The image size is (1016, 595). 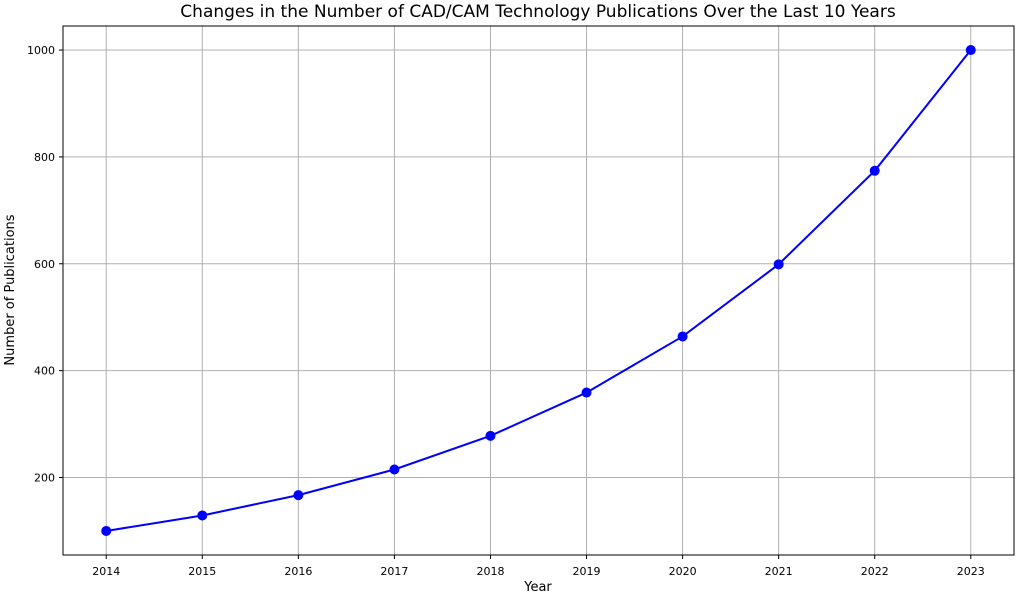 What do you see at coordinates (537, 587) in the screenshot?
I see `x-axis-label: Year` at bounding box center [537, 587].